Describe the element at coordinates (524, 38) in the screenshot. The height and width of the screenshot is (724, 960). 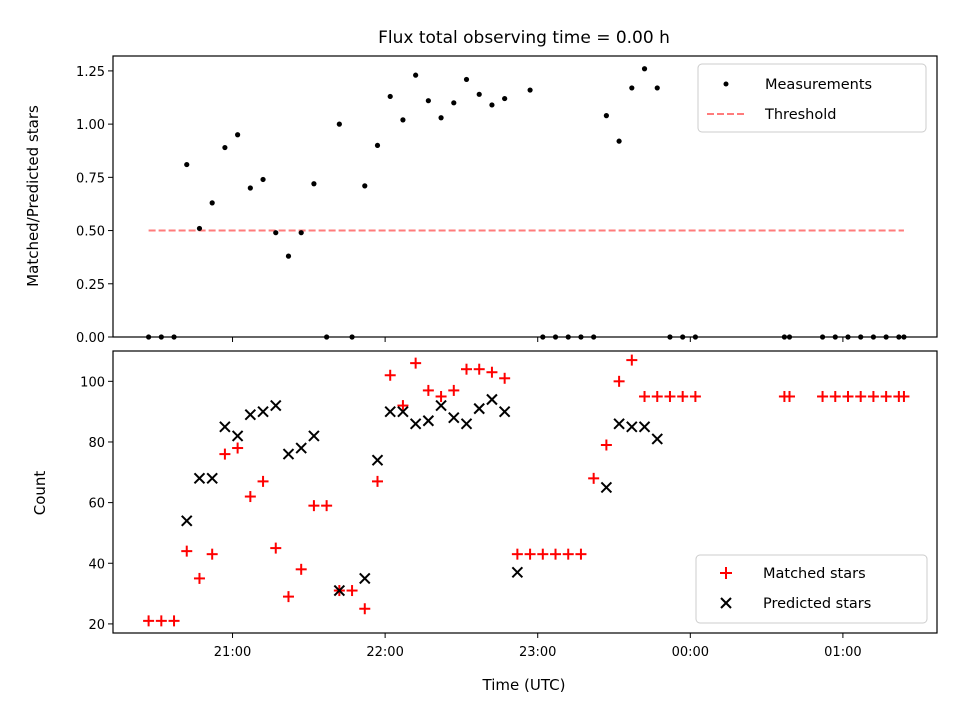
I see `chart-title: Flux total observing time = 0.00 h` at that location.